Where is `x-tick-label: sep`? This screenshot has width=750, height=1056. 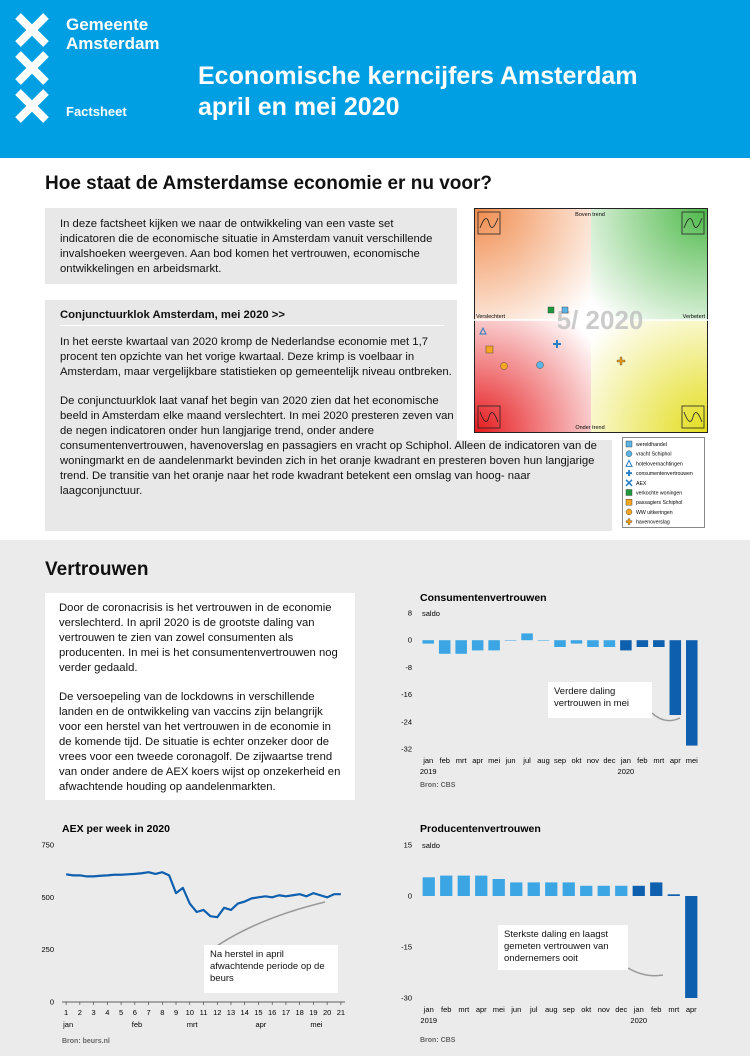 x-tick-label: sep is located at coordinates (569, 1009).